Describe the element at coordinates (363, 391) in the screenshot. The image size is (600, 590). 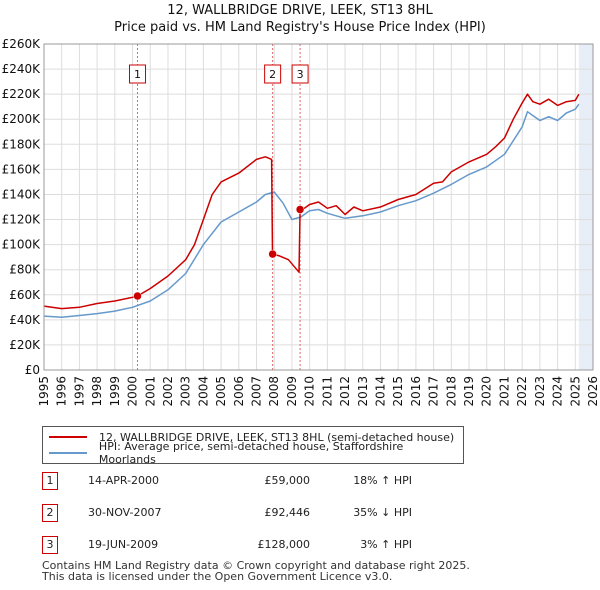
I see `x-tick-label: 2013` at that location.